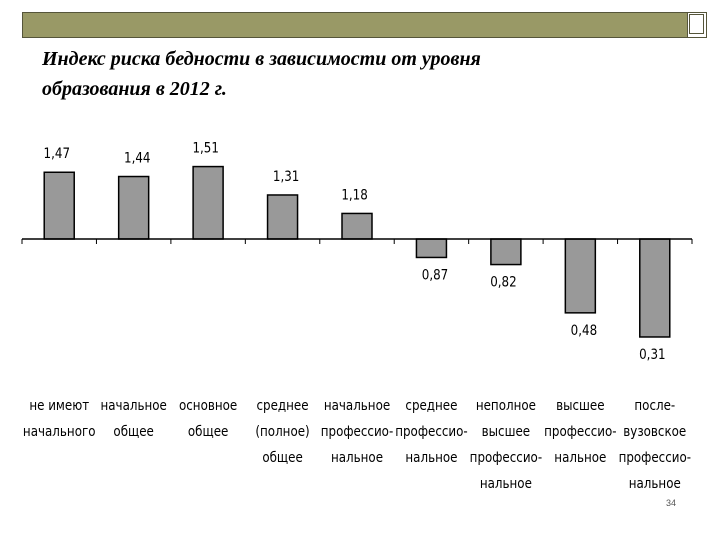 This screenshot has height=540, width=720. Describe the element at coordinates (655, 484) in the screenshot. I see `category-label-9-line-4: нальное` at that location.